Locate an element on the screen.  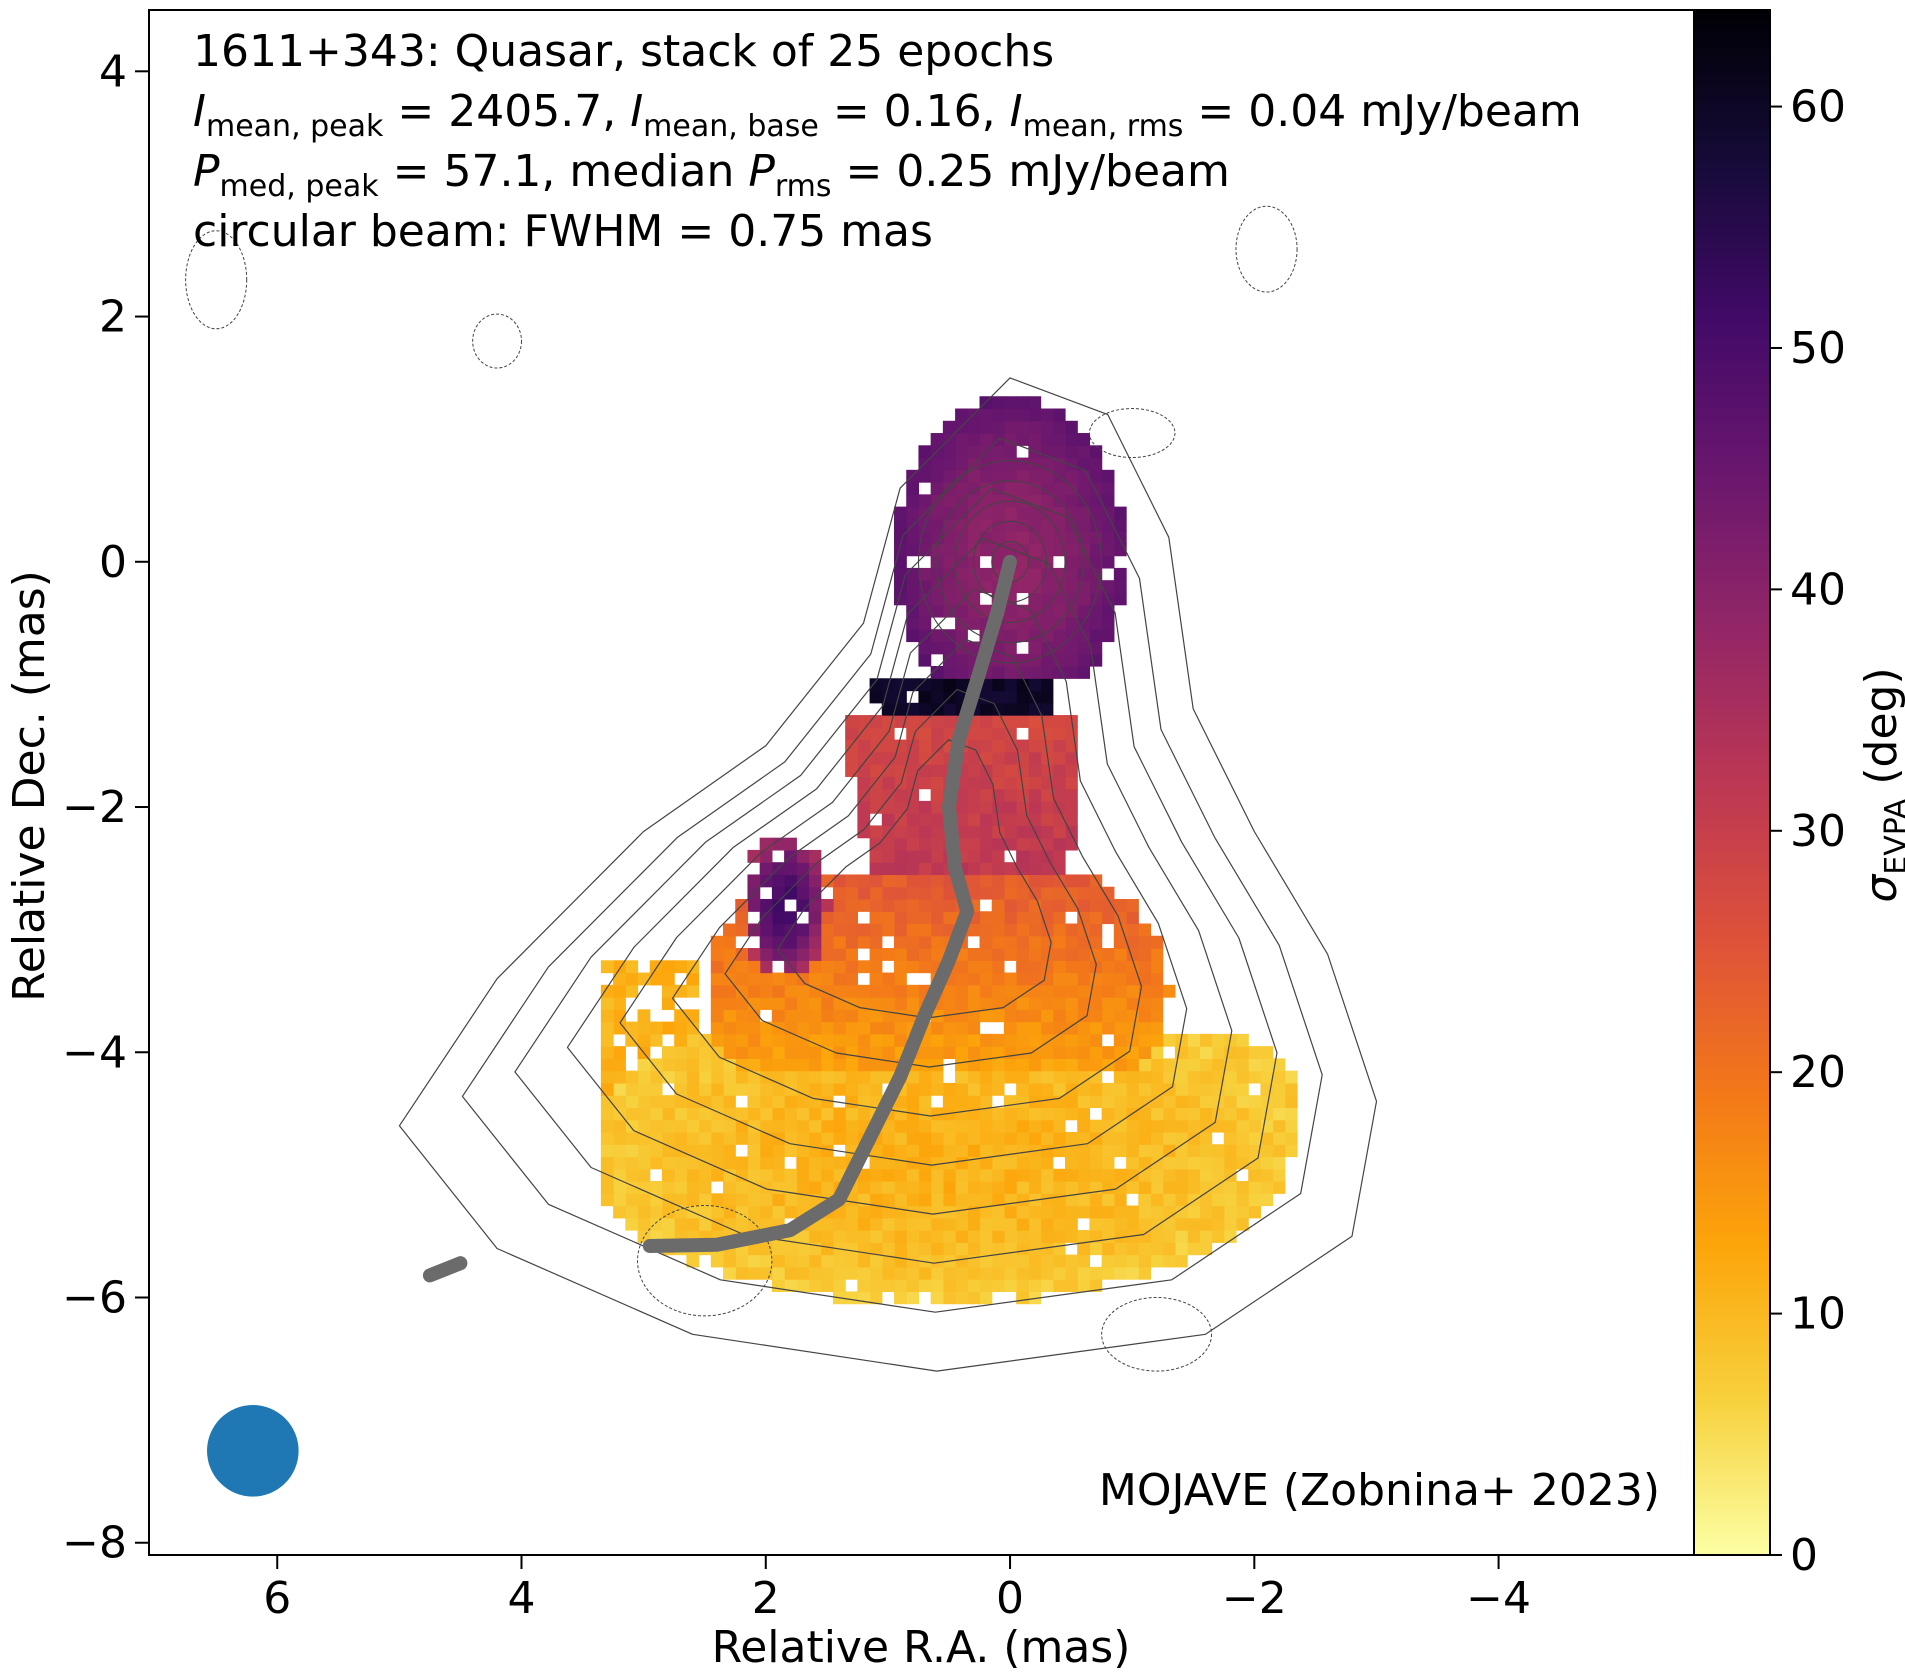
x-tick-label: −2 is located at coordinates (1254, 1598).